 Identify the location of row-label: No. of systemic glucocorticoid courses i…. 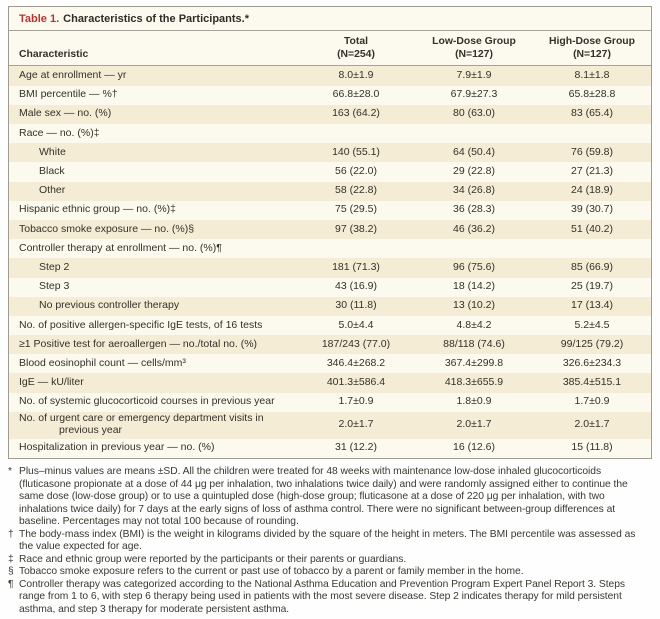
(147, 401).